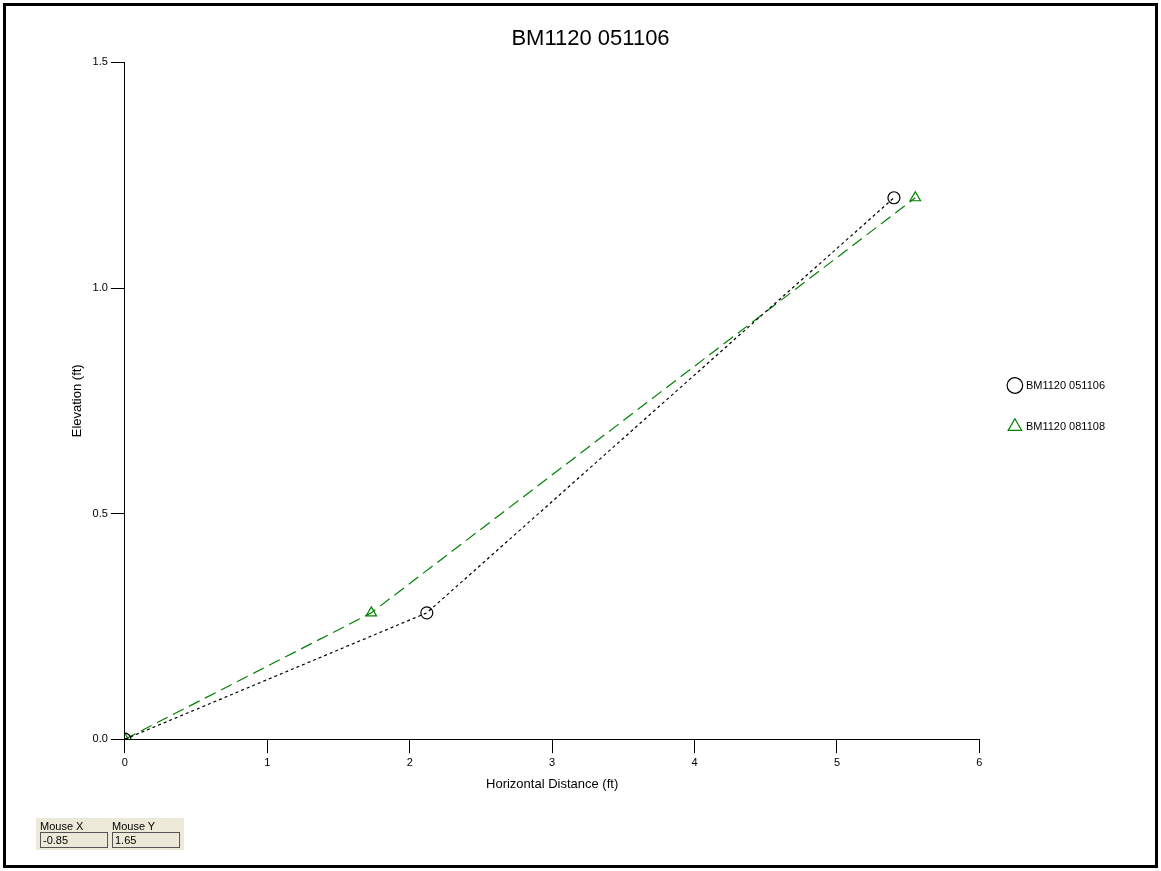 This screenshot has width=1161, height=871. I want to click on y-tick-label: 0.0, so click(100, 738).